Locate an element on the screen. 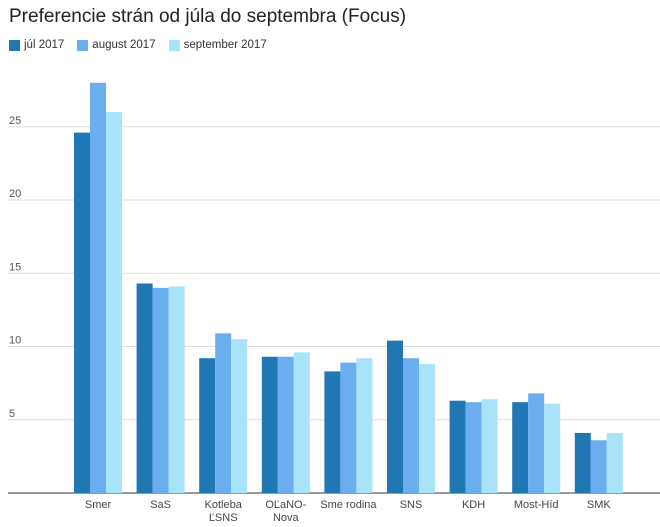  x-tick-label-line: Most-Híd is located at coordinates (536, 505).